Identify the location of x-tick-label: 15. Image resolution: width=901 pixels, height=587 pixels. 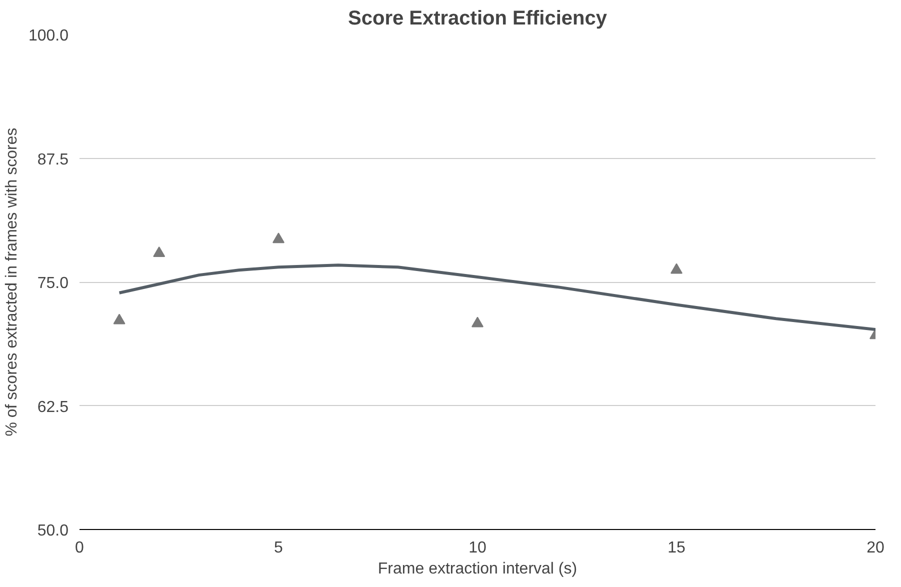
(677, 548).